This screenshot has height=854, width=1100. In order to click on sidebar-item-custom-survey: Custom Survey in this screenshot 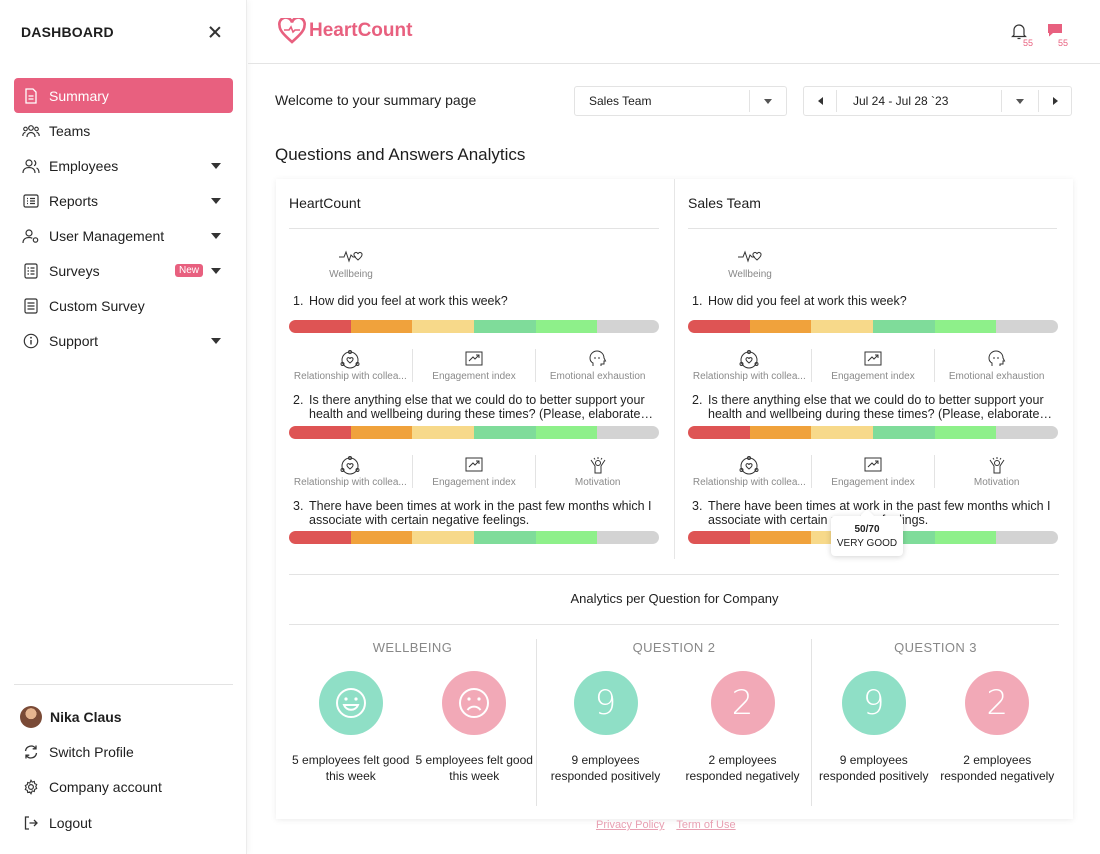, I will do `click(123, 305)`.